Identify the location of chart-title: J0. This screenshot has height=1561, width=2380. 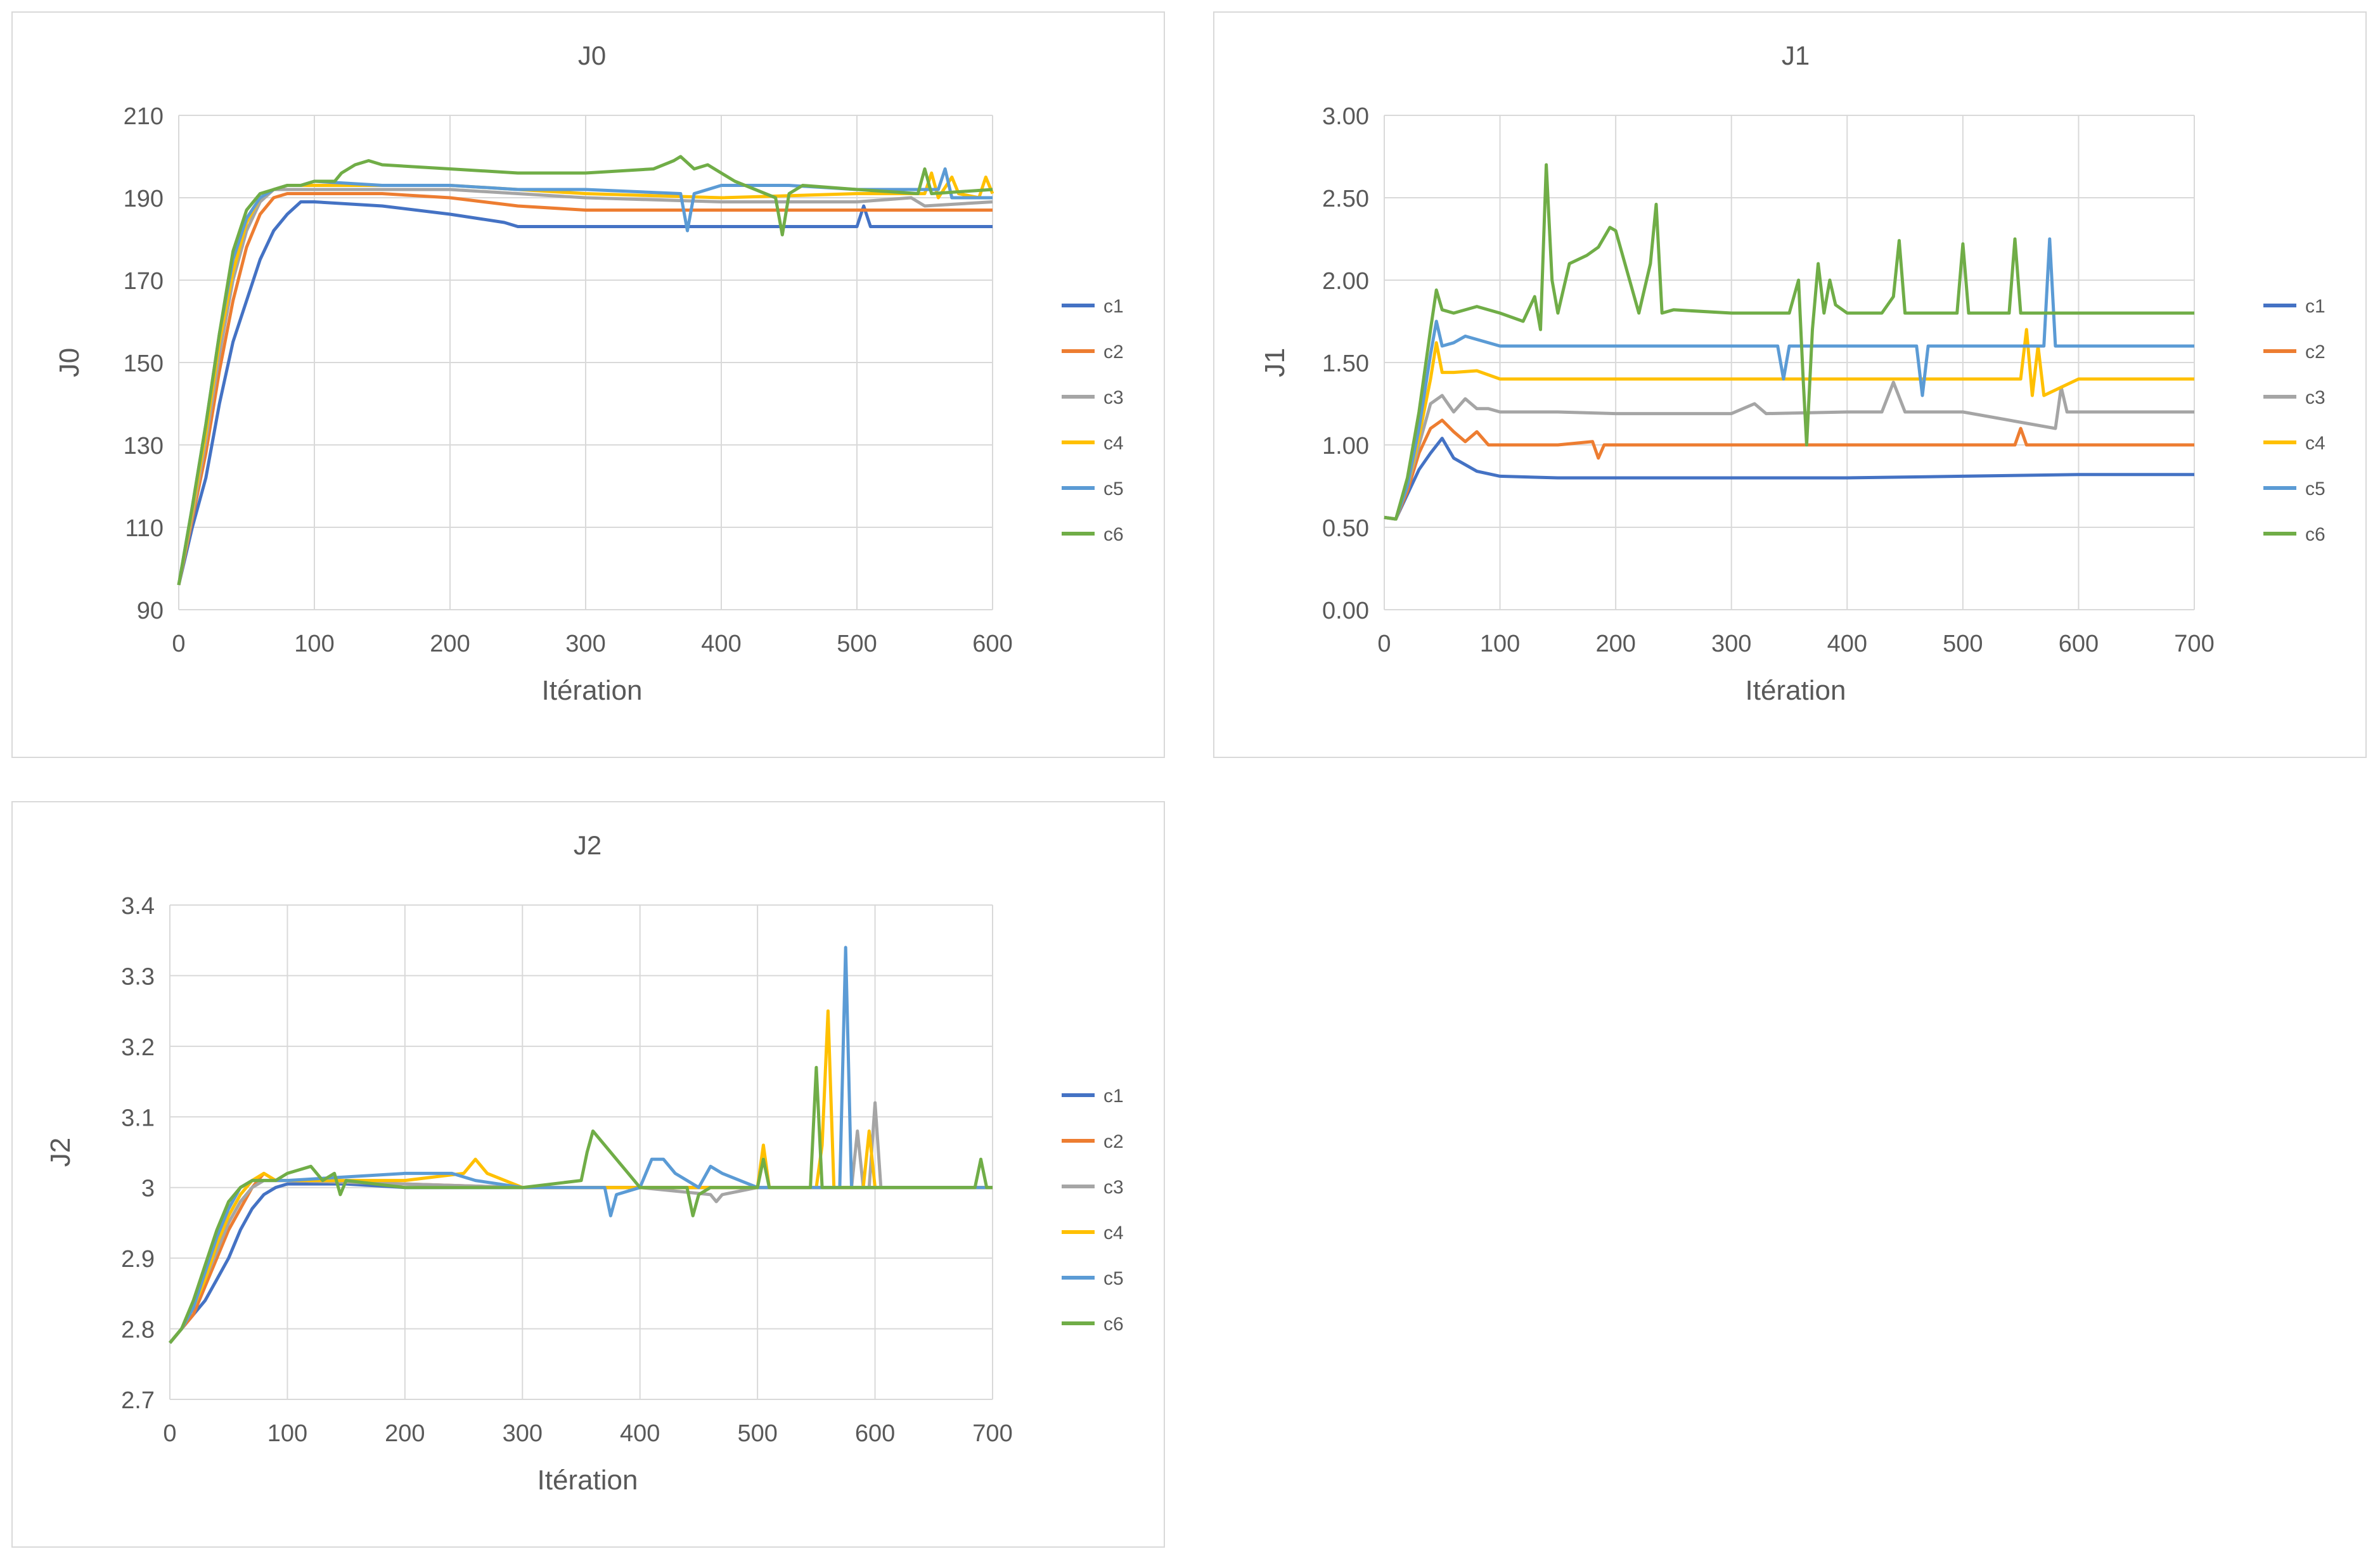
(592, 56).